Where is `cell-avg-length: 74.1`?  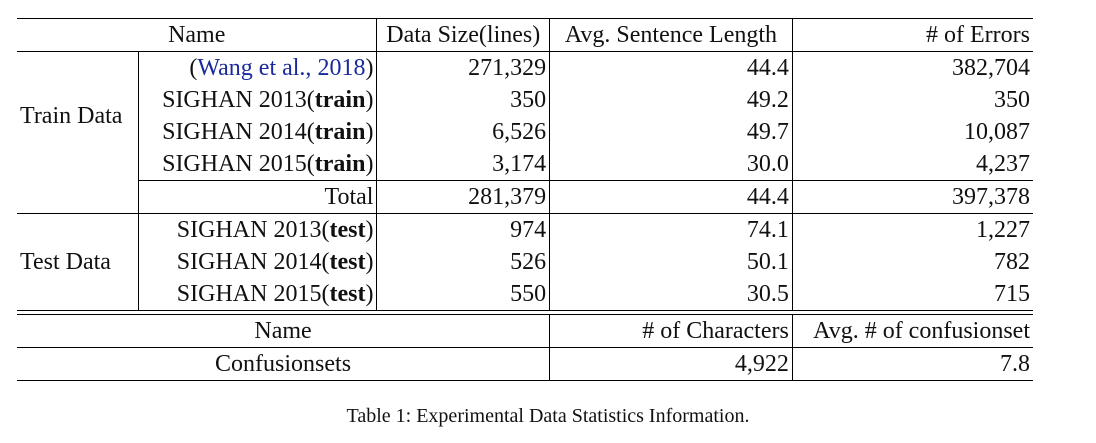 cell-avg-length: 74.1 is located at coordinates (671, 229).